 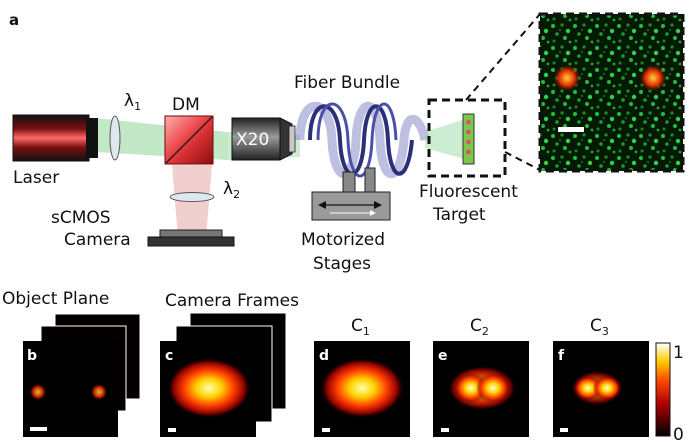 I want to click on fluorescence-inset, so click(x=611, y=92).